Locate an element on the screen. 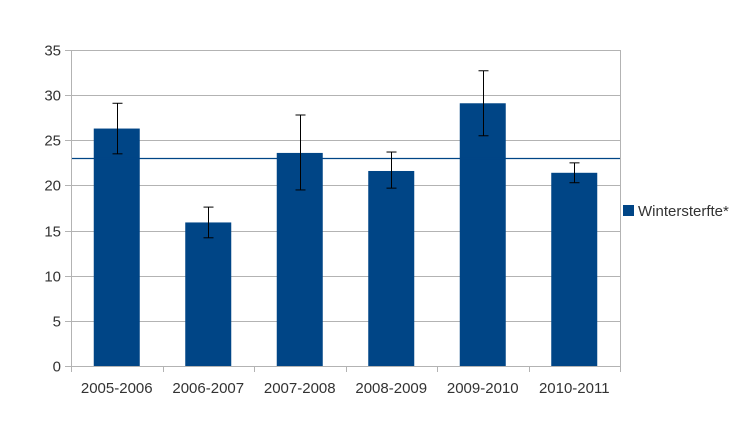  x-tick-label: 2010-2011 is located at coordinates (574, 388).